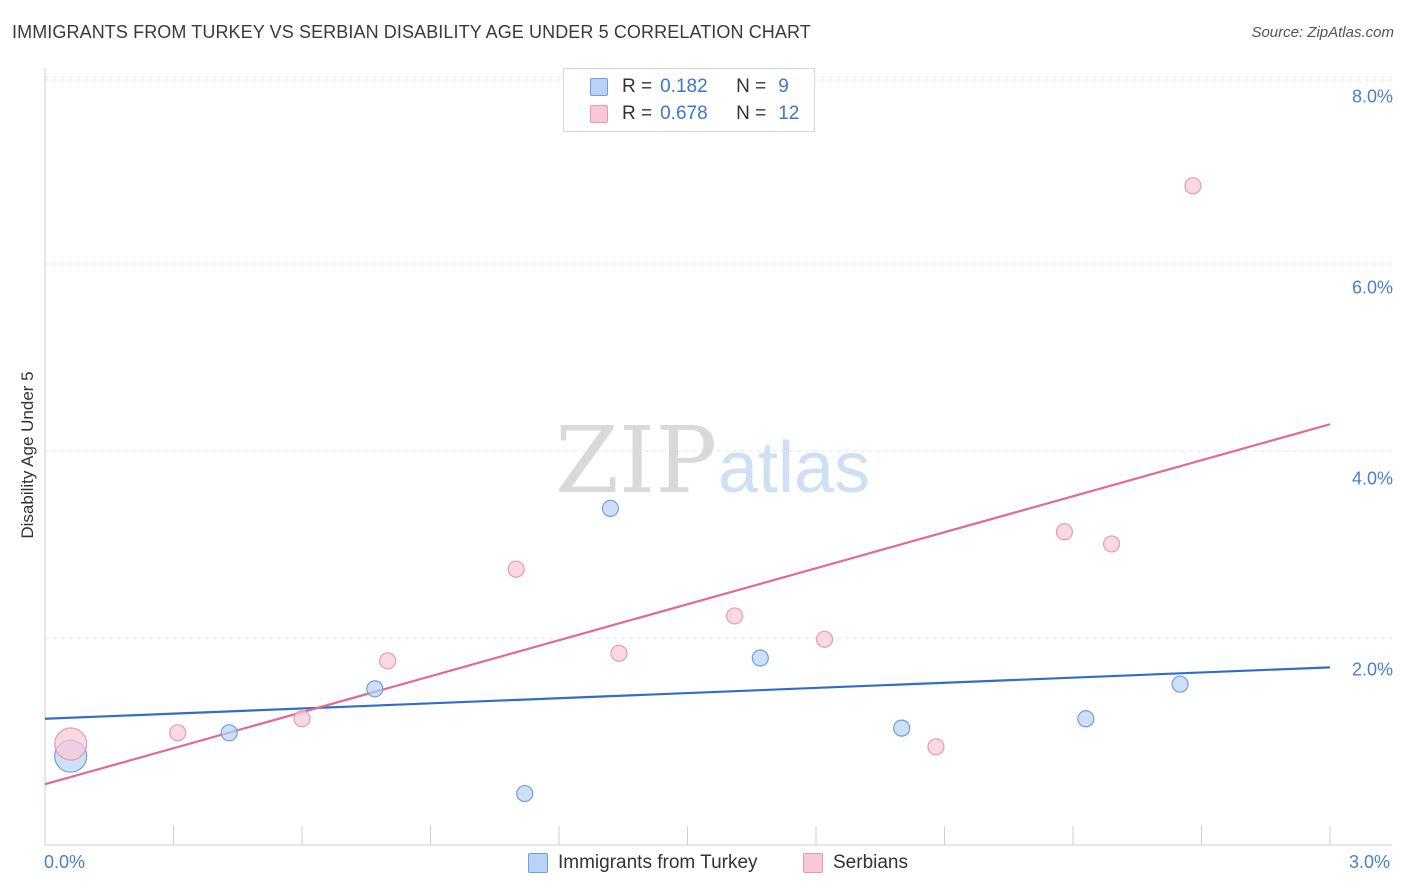 This screenshot has width=1406, height=892. What do you see at coordinates (684, 113) in the screenshot?
I see `r-value: 0.678` at bounding box center [684, 113].